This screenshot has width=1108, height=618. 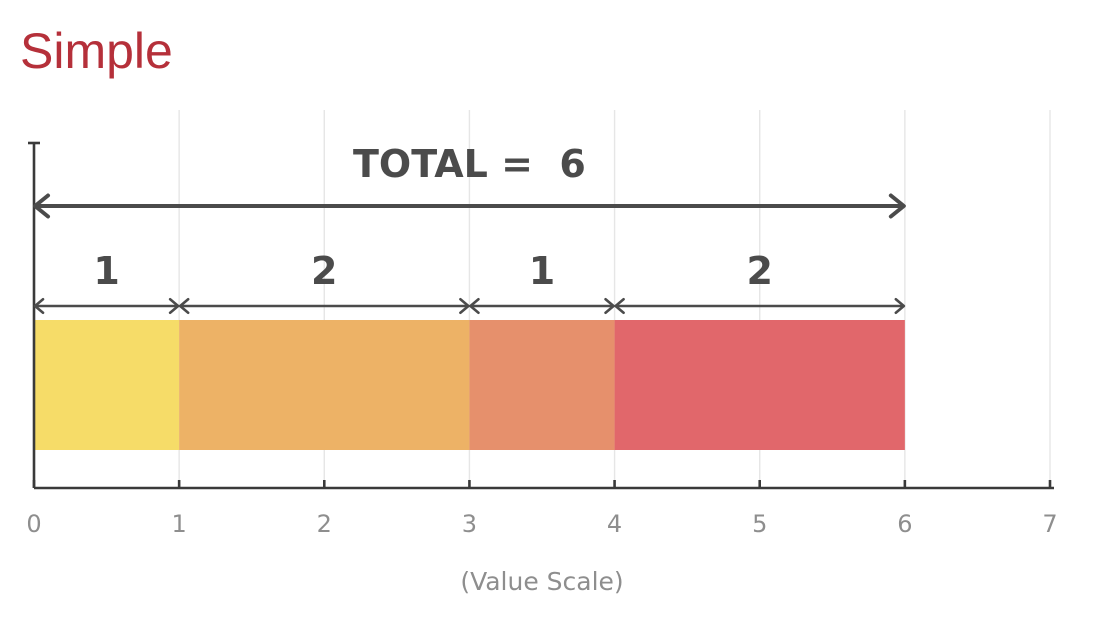 I want to click on x-tick-label: 2, so click(x=324, y=524).